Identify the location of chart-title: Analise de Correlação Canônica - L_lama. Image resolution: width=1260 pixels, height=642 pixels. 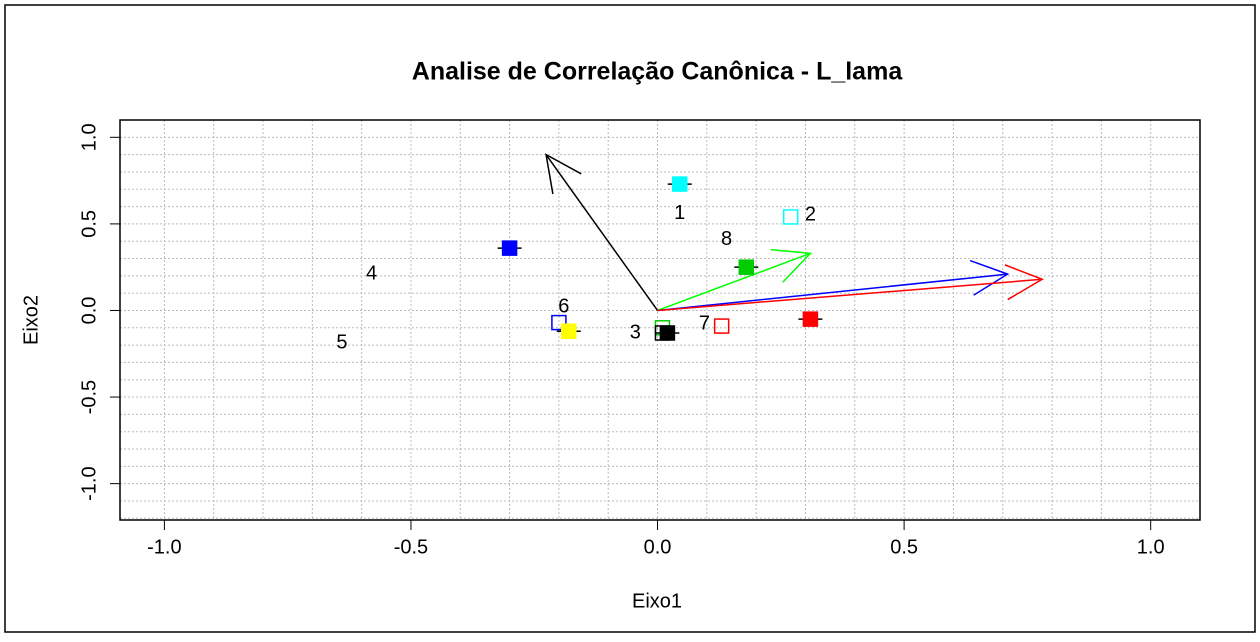
(658, 72).